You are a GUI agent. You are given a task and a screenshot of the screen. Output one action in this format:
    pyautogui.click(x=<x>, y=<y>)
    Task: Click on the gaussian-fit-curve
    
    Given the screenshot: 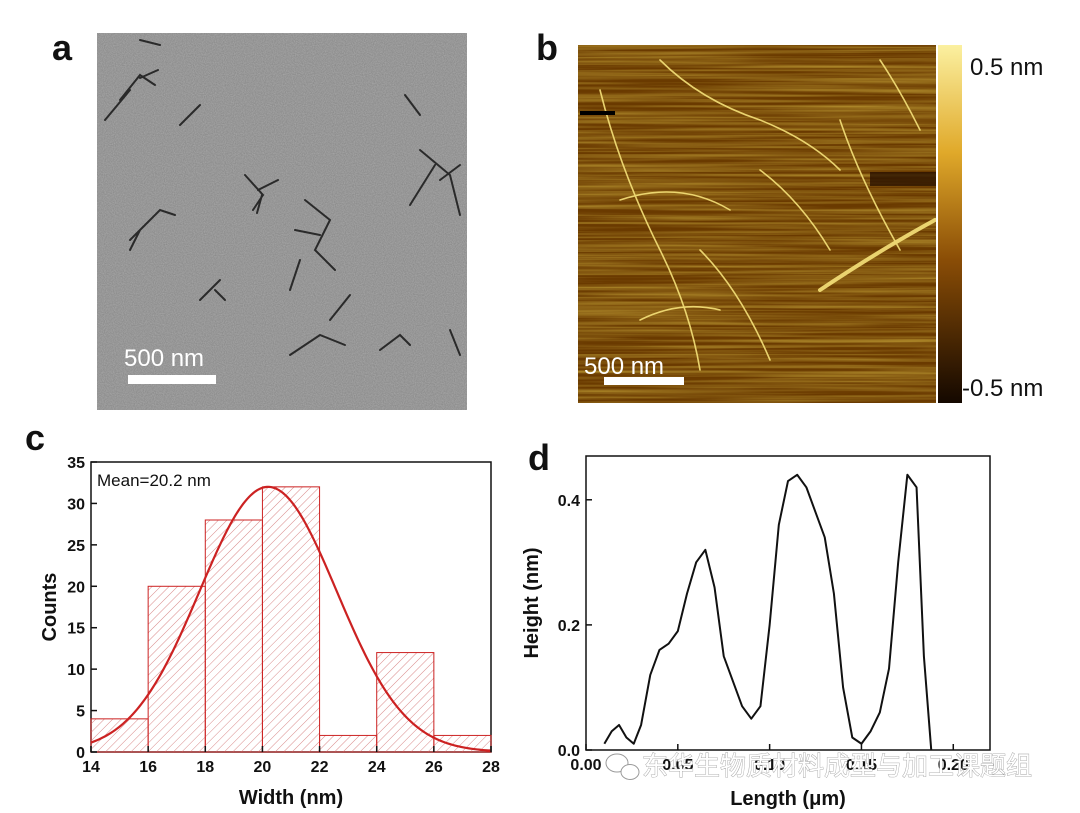 What is the action you would take?
    pyautogui.click(x=291, y=618)
    